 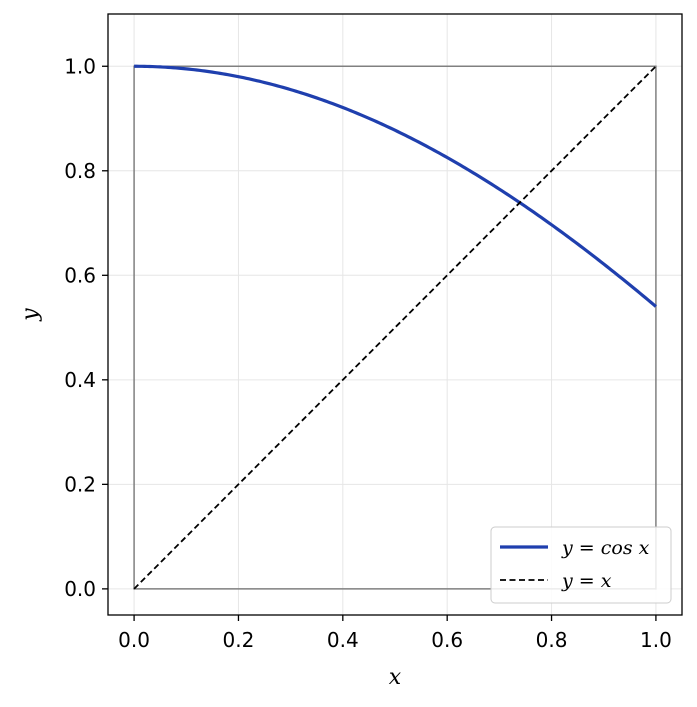 What do you see at coordinates (343, 640) in the screenshot?
I see `x-tick-label: 0.4` at bounding box center [343, 640].